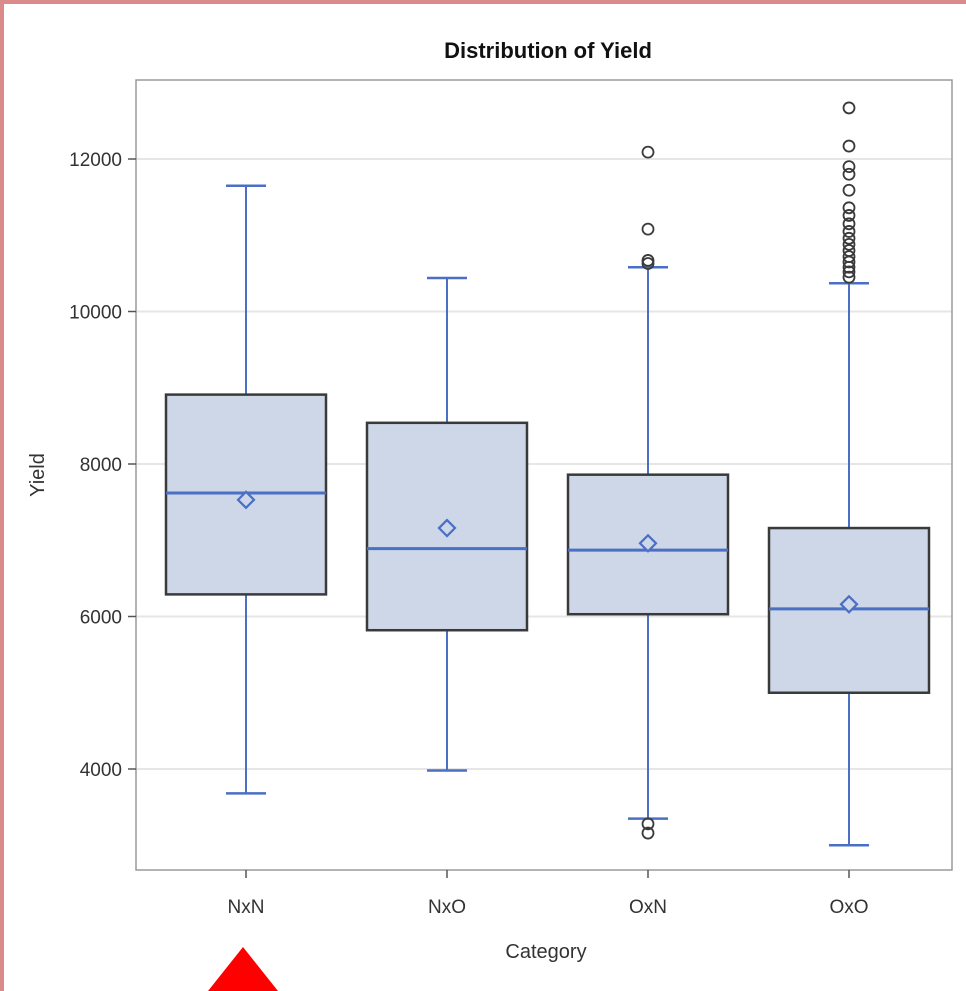  Describe the element at coordinates (545, 952) in the screenshot. I see `x-axis-label: Category` at that location.